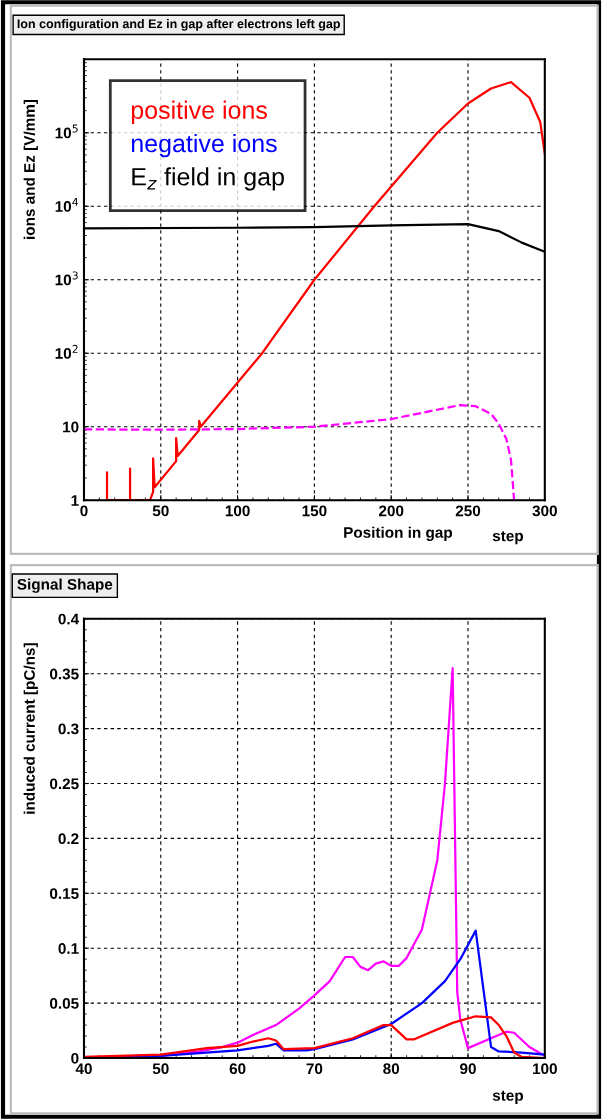 Image resolution: width=602 pixels, height=1119 pixels. I want to click on y-tick-label: 0.15, so click(64, 893).